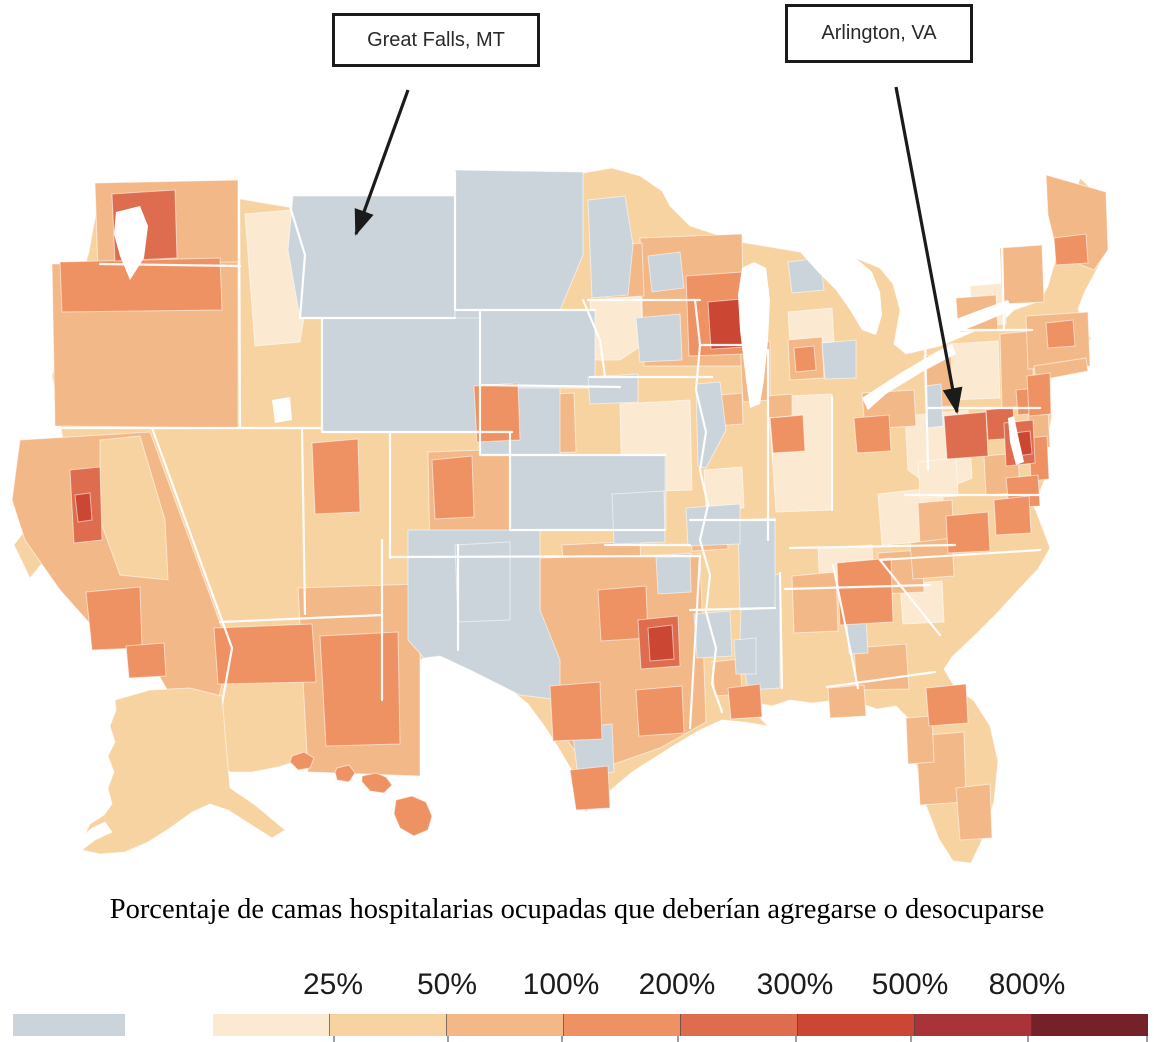 The height and width of the screenshot is (1042, 1154). What do you see at coordinates (805, 359) in the screenshot?
I see `region-grand-rapids` at bounding box center [805, 359].